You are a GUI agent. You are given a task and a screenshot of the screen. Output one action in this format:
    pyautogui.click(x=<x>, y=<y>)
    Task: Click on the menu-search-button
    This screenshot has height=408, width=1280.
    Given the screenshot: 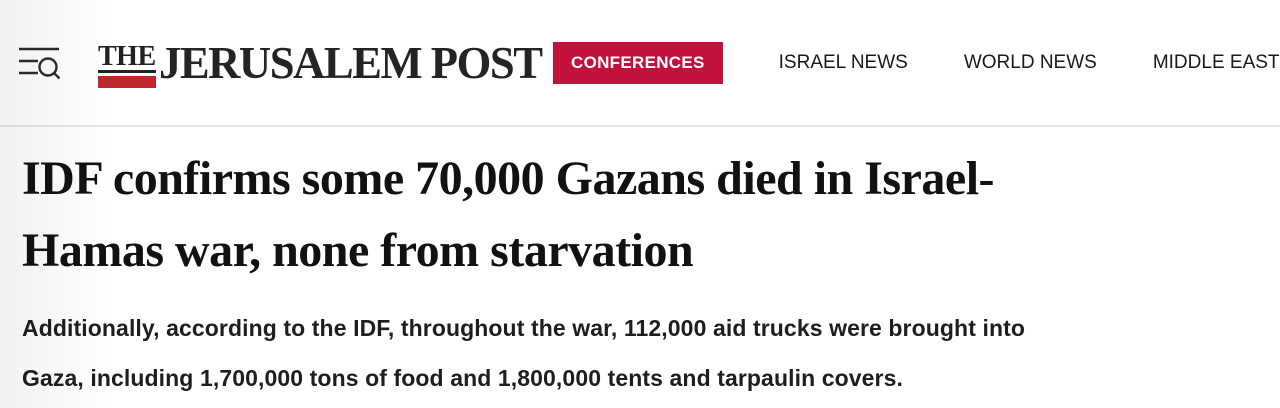 What is the action you would take?
    pyautogui.click(x=39, y=63)
    